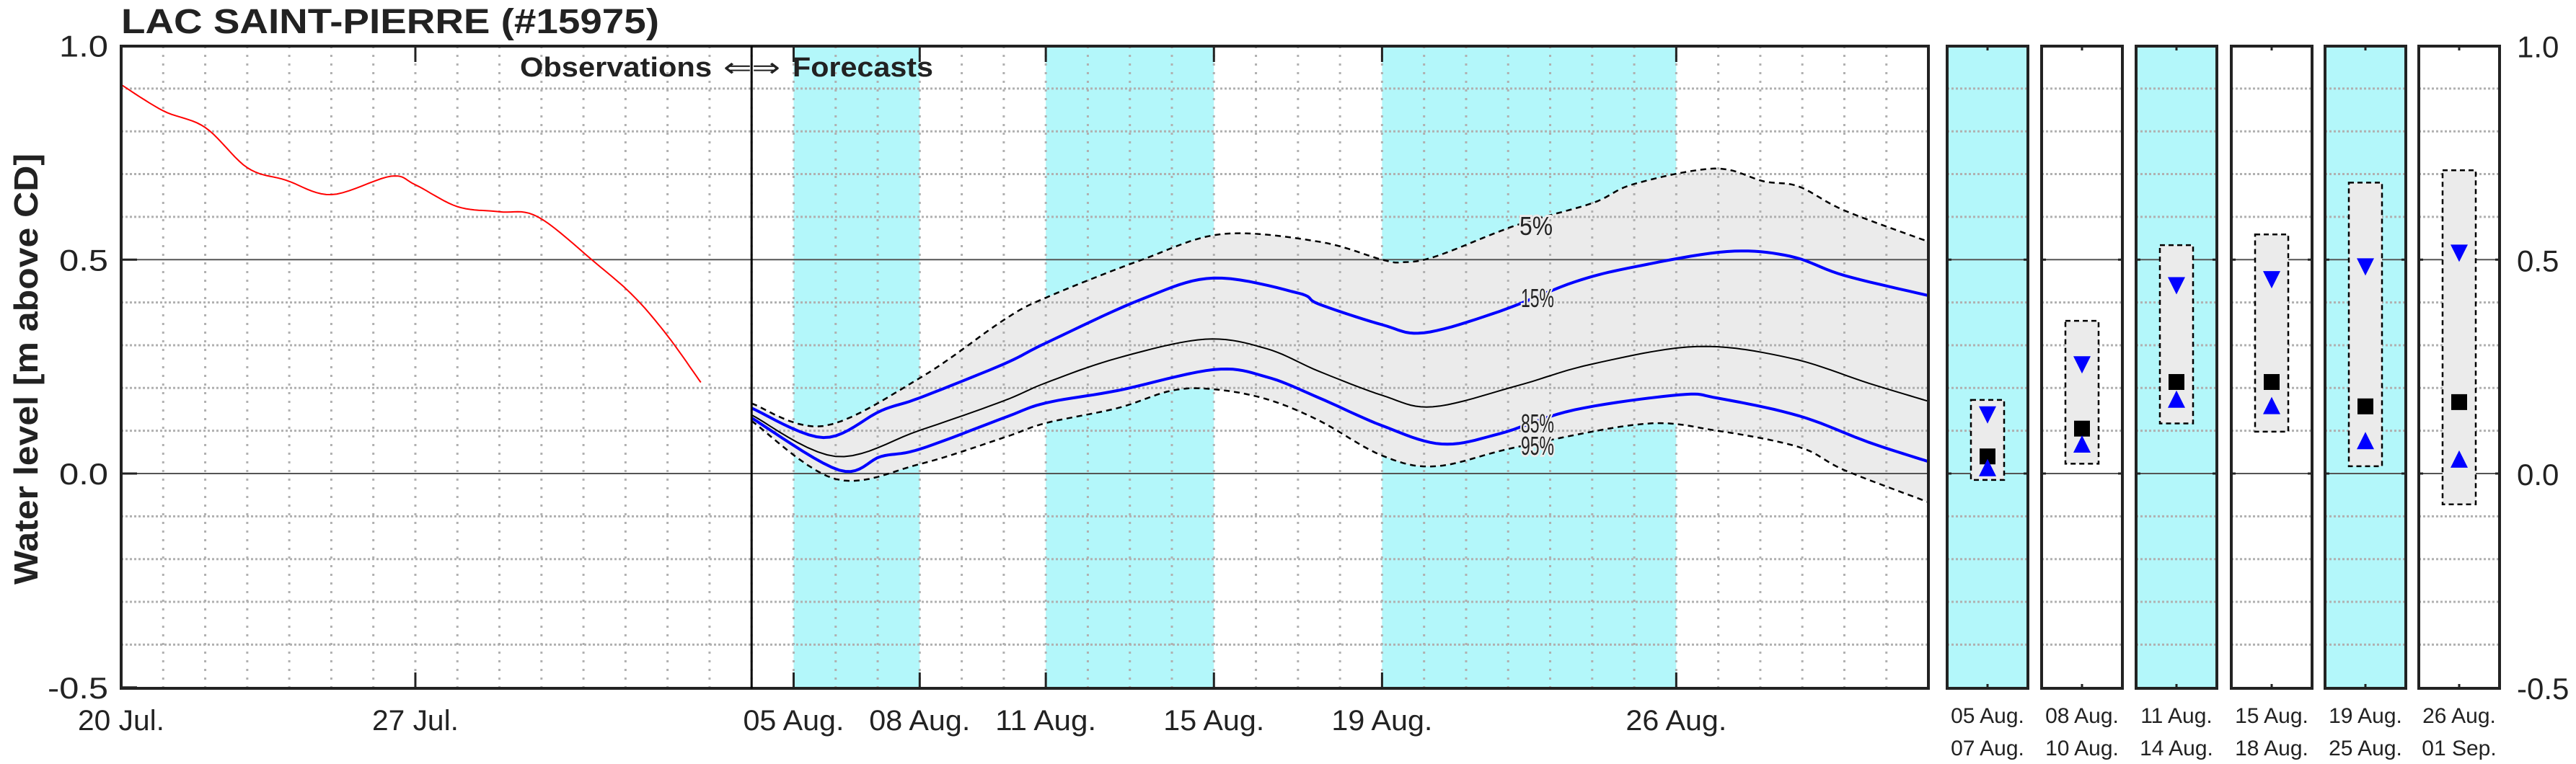 This screenshot has width=2576, height=764. Describe the element at coordinates (793, 721) in the screenshot. I see `x-tick-label: 05 Aug.` at that location.